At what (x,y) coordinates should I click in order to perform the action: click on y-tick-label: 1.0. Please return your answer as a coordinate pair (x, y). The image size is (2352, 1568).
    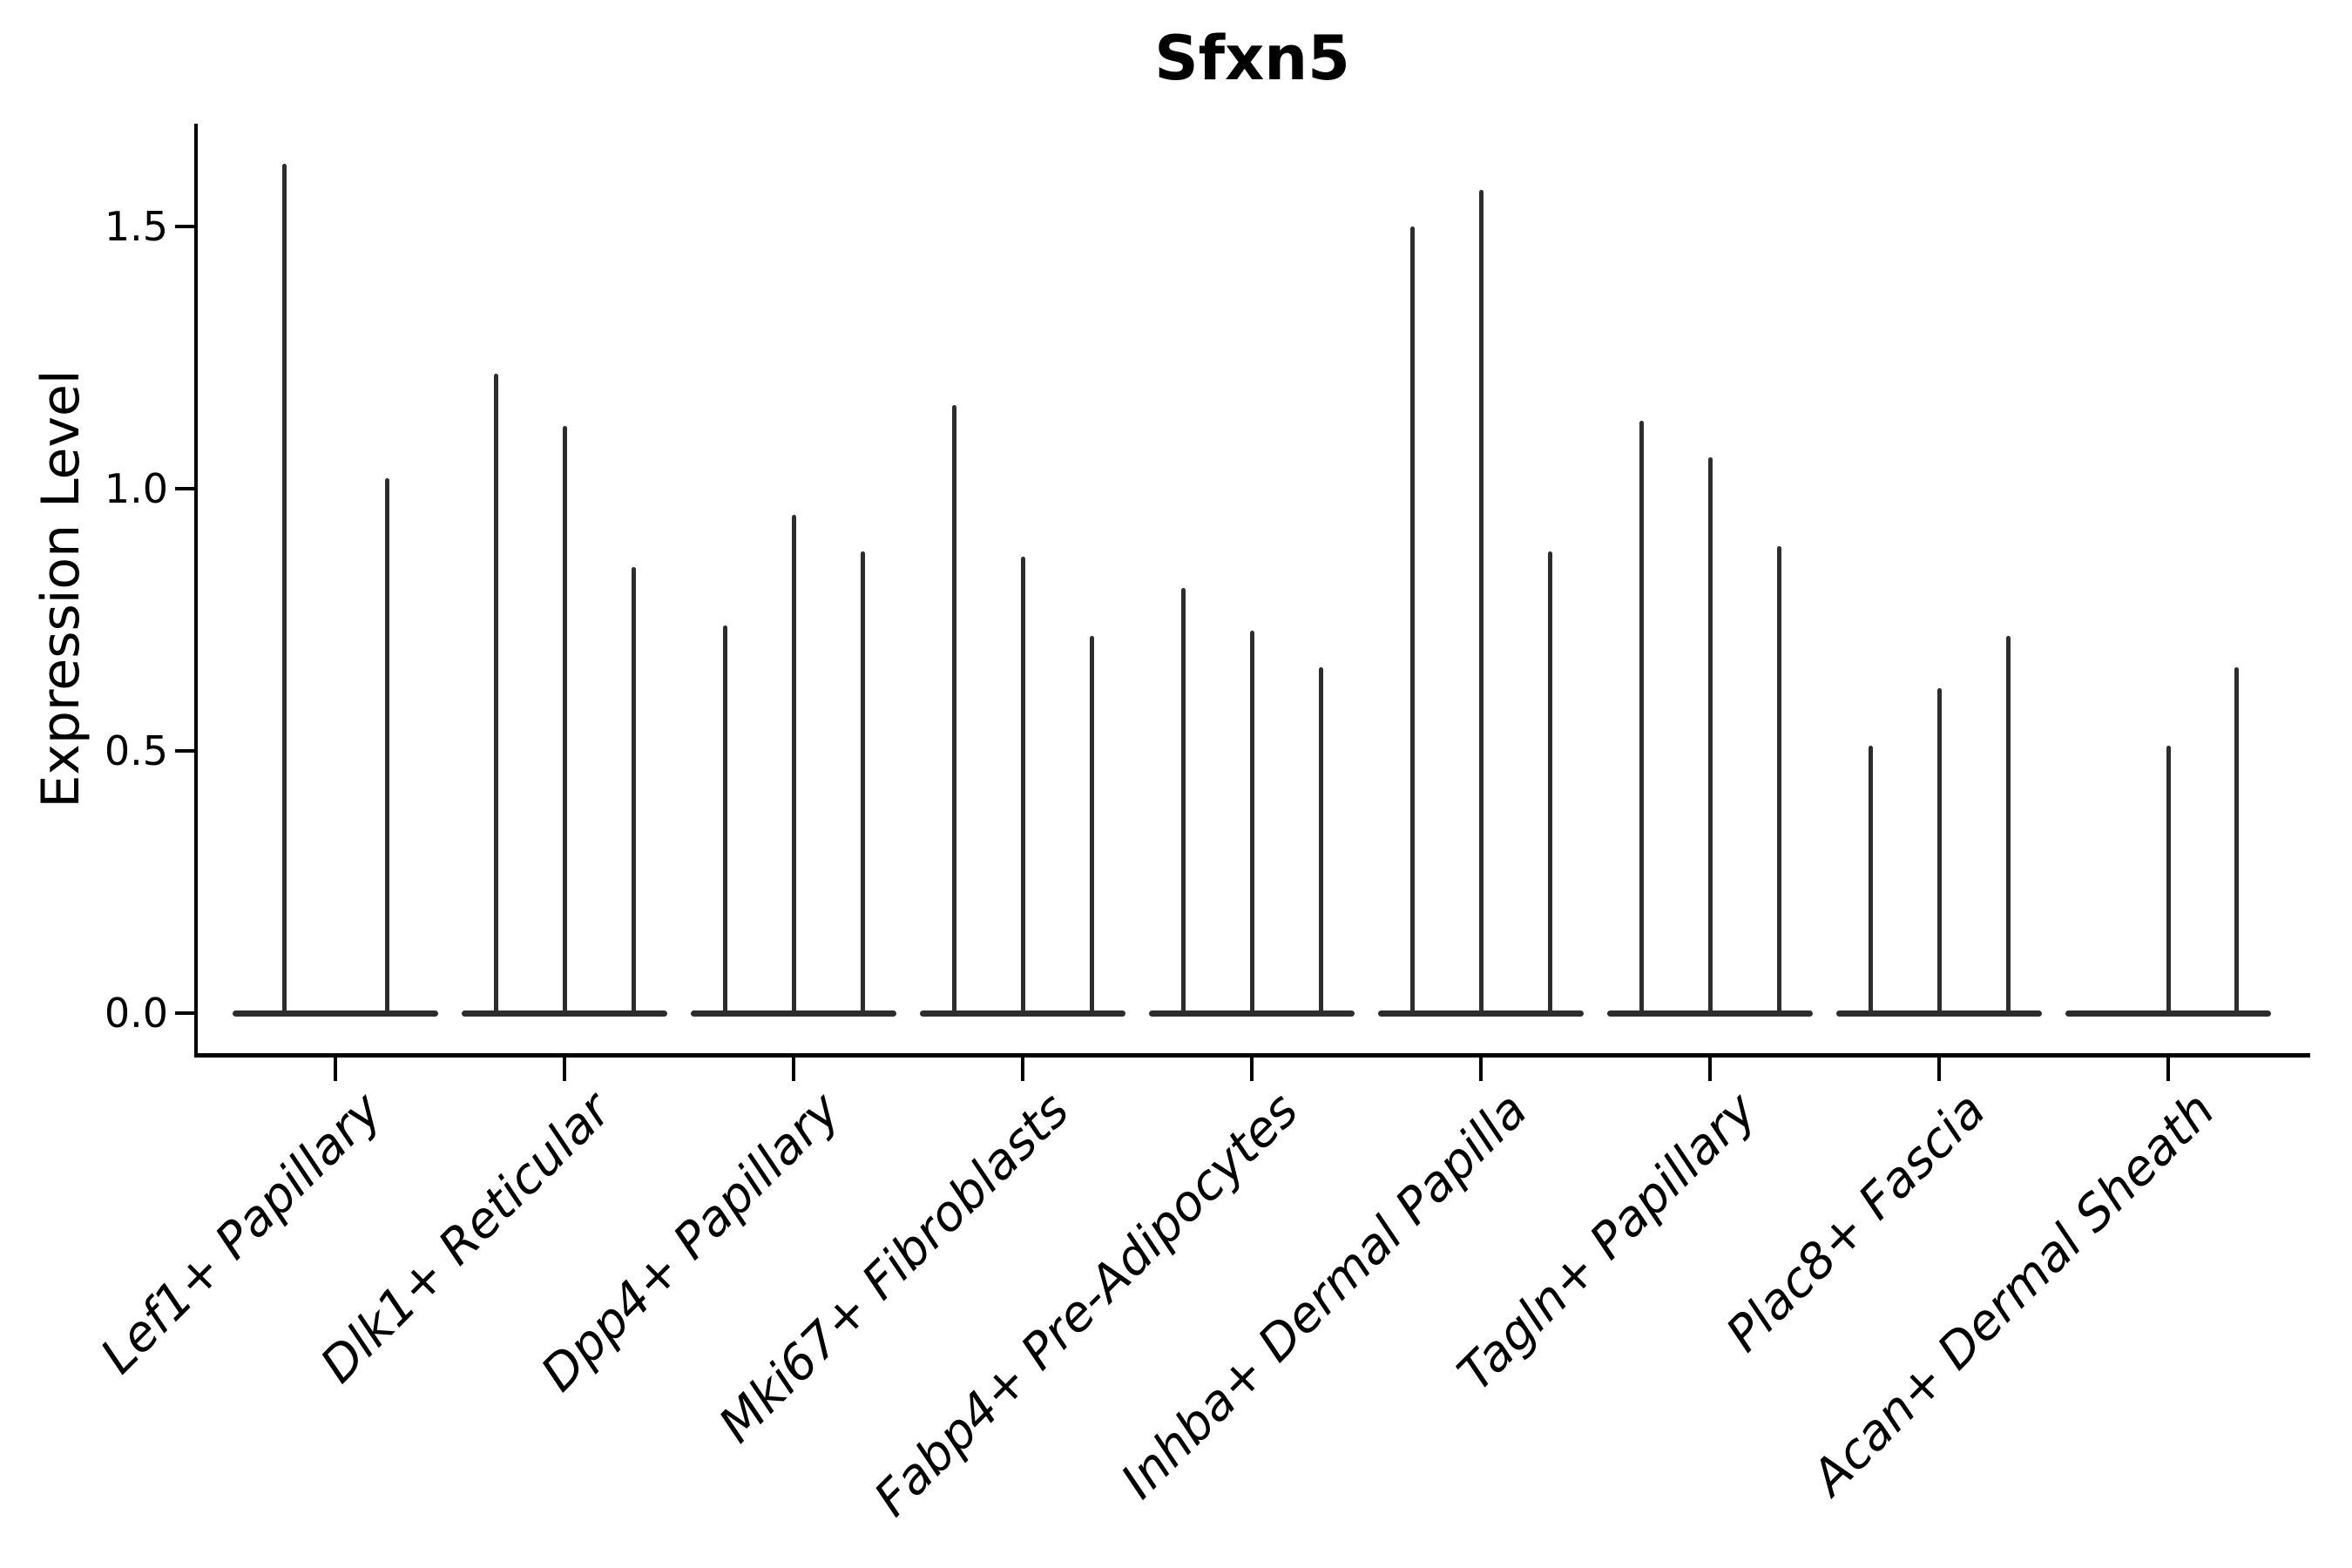
    Looking at the image, I should click on (136, 489).